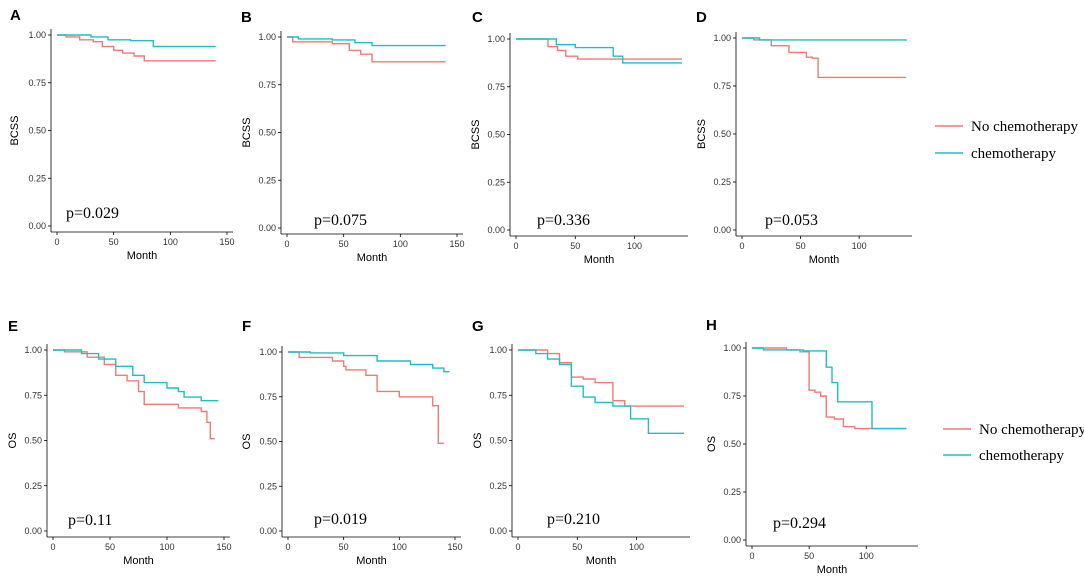 The height and width of the screenshot is (584, 1084). What do you see at coordinates (110, 547) in the screenshot?
I see `x-tick-label-e: 50` at bounding box center [110, 547].